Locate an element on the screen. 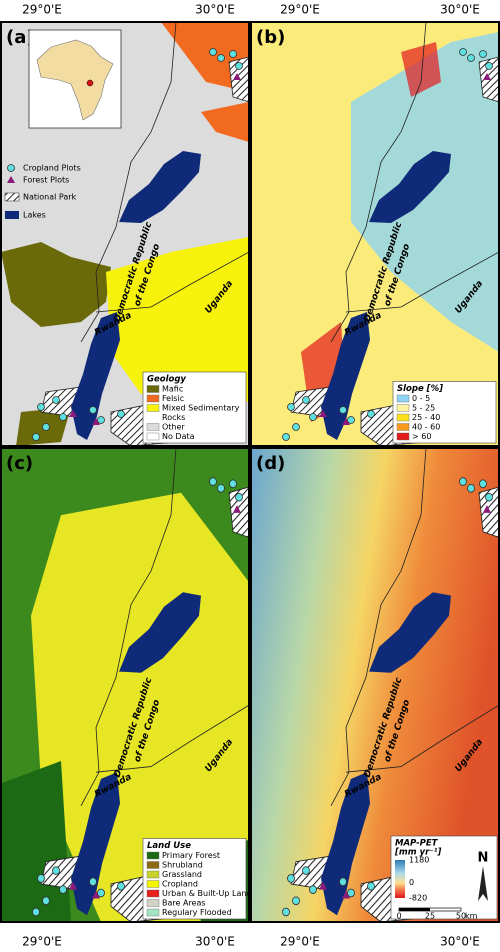 The height and width of the screenshot is (952, 500). legend-box is located at coordinates (194, 407).